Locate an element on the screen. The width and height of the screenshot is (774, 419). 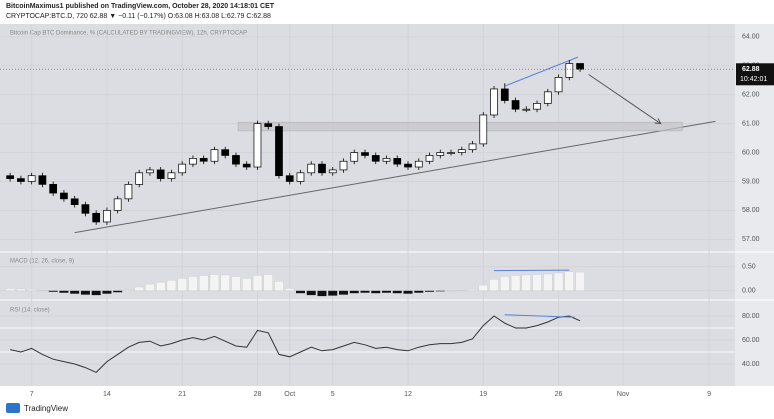
y-tick-label: 62.00 is located at coordinates (751, 95).